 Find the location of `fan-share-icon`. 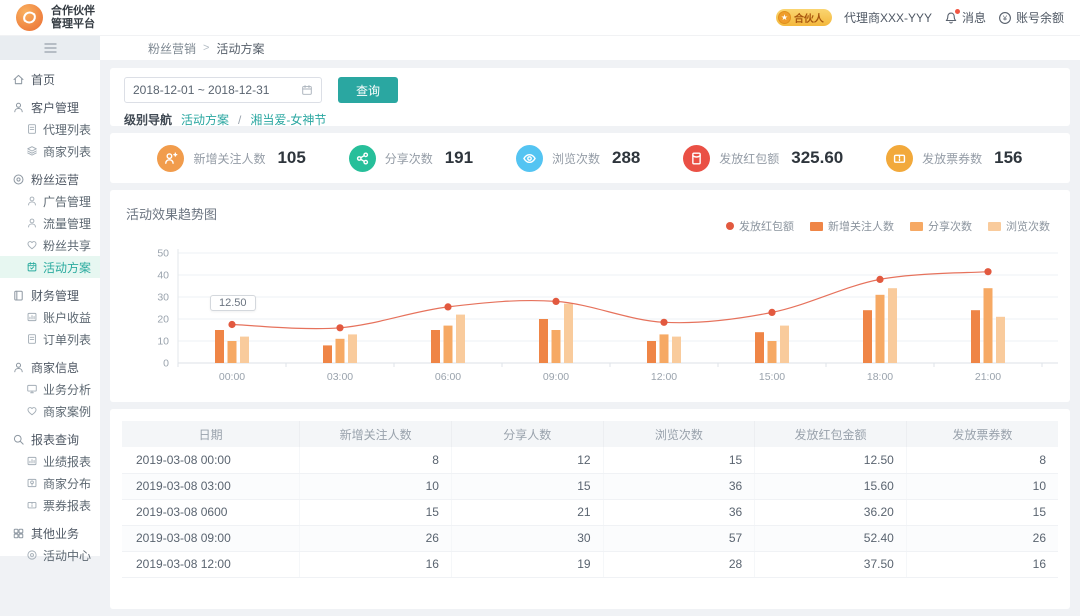

fan-share-icon is located at coordinates (32, 245).